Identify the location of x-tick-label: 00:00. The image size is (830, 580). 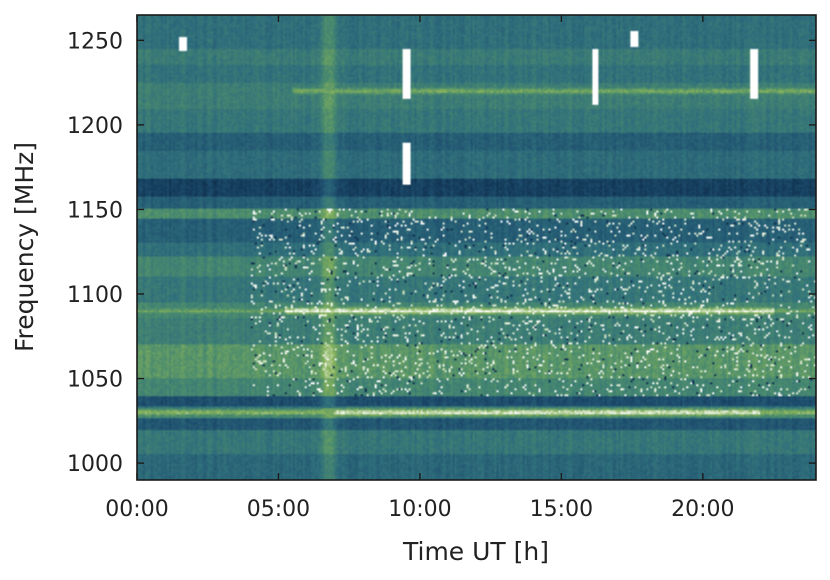
(136, 509).